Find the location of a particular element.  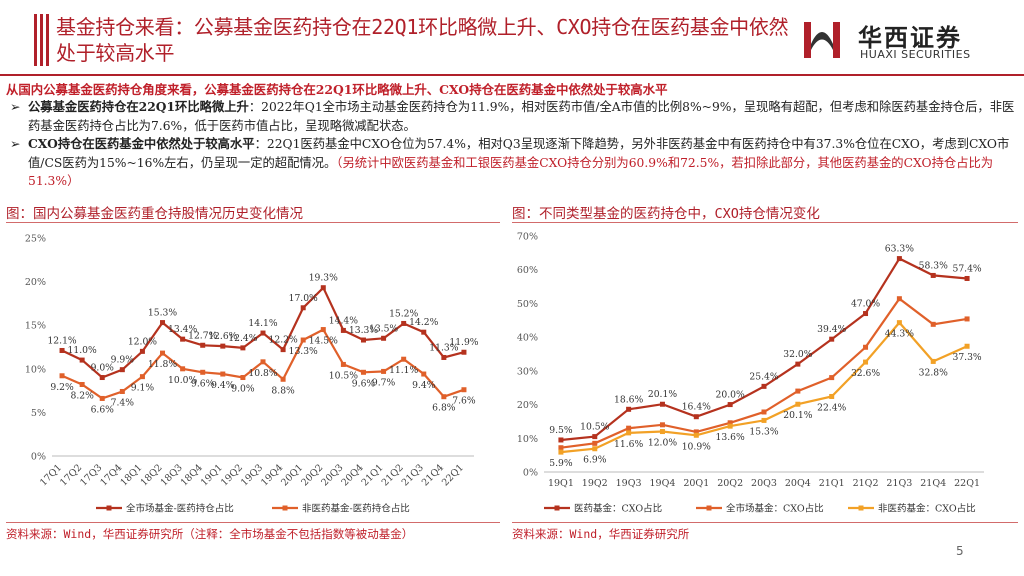

x-tick-label: 21Q4 is located at coordinates (933, 483).